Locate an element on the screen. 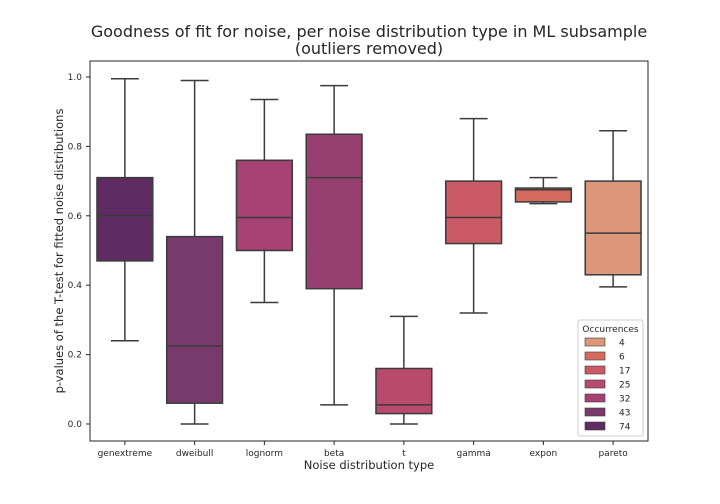  legend-item: 25 is located at coordinates (607, 385).